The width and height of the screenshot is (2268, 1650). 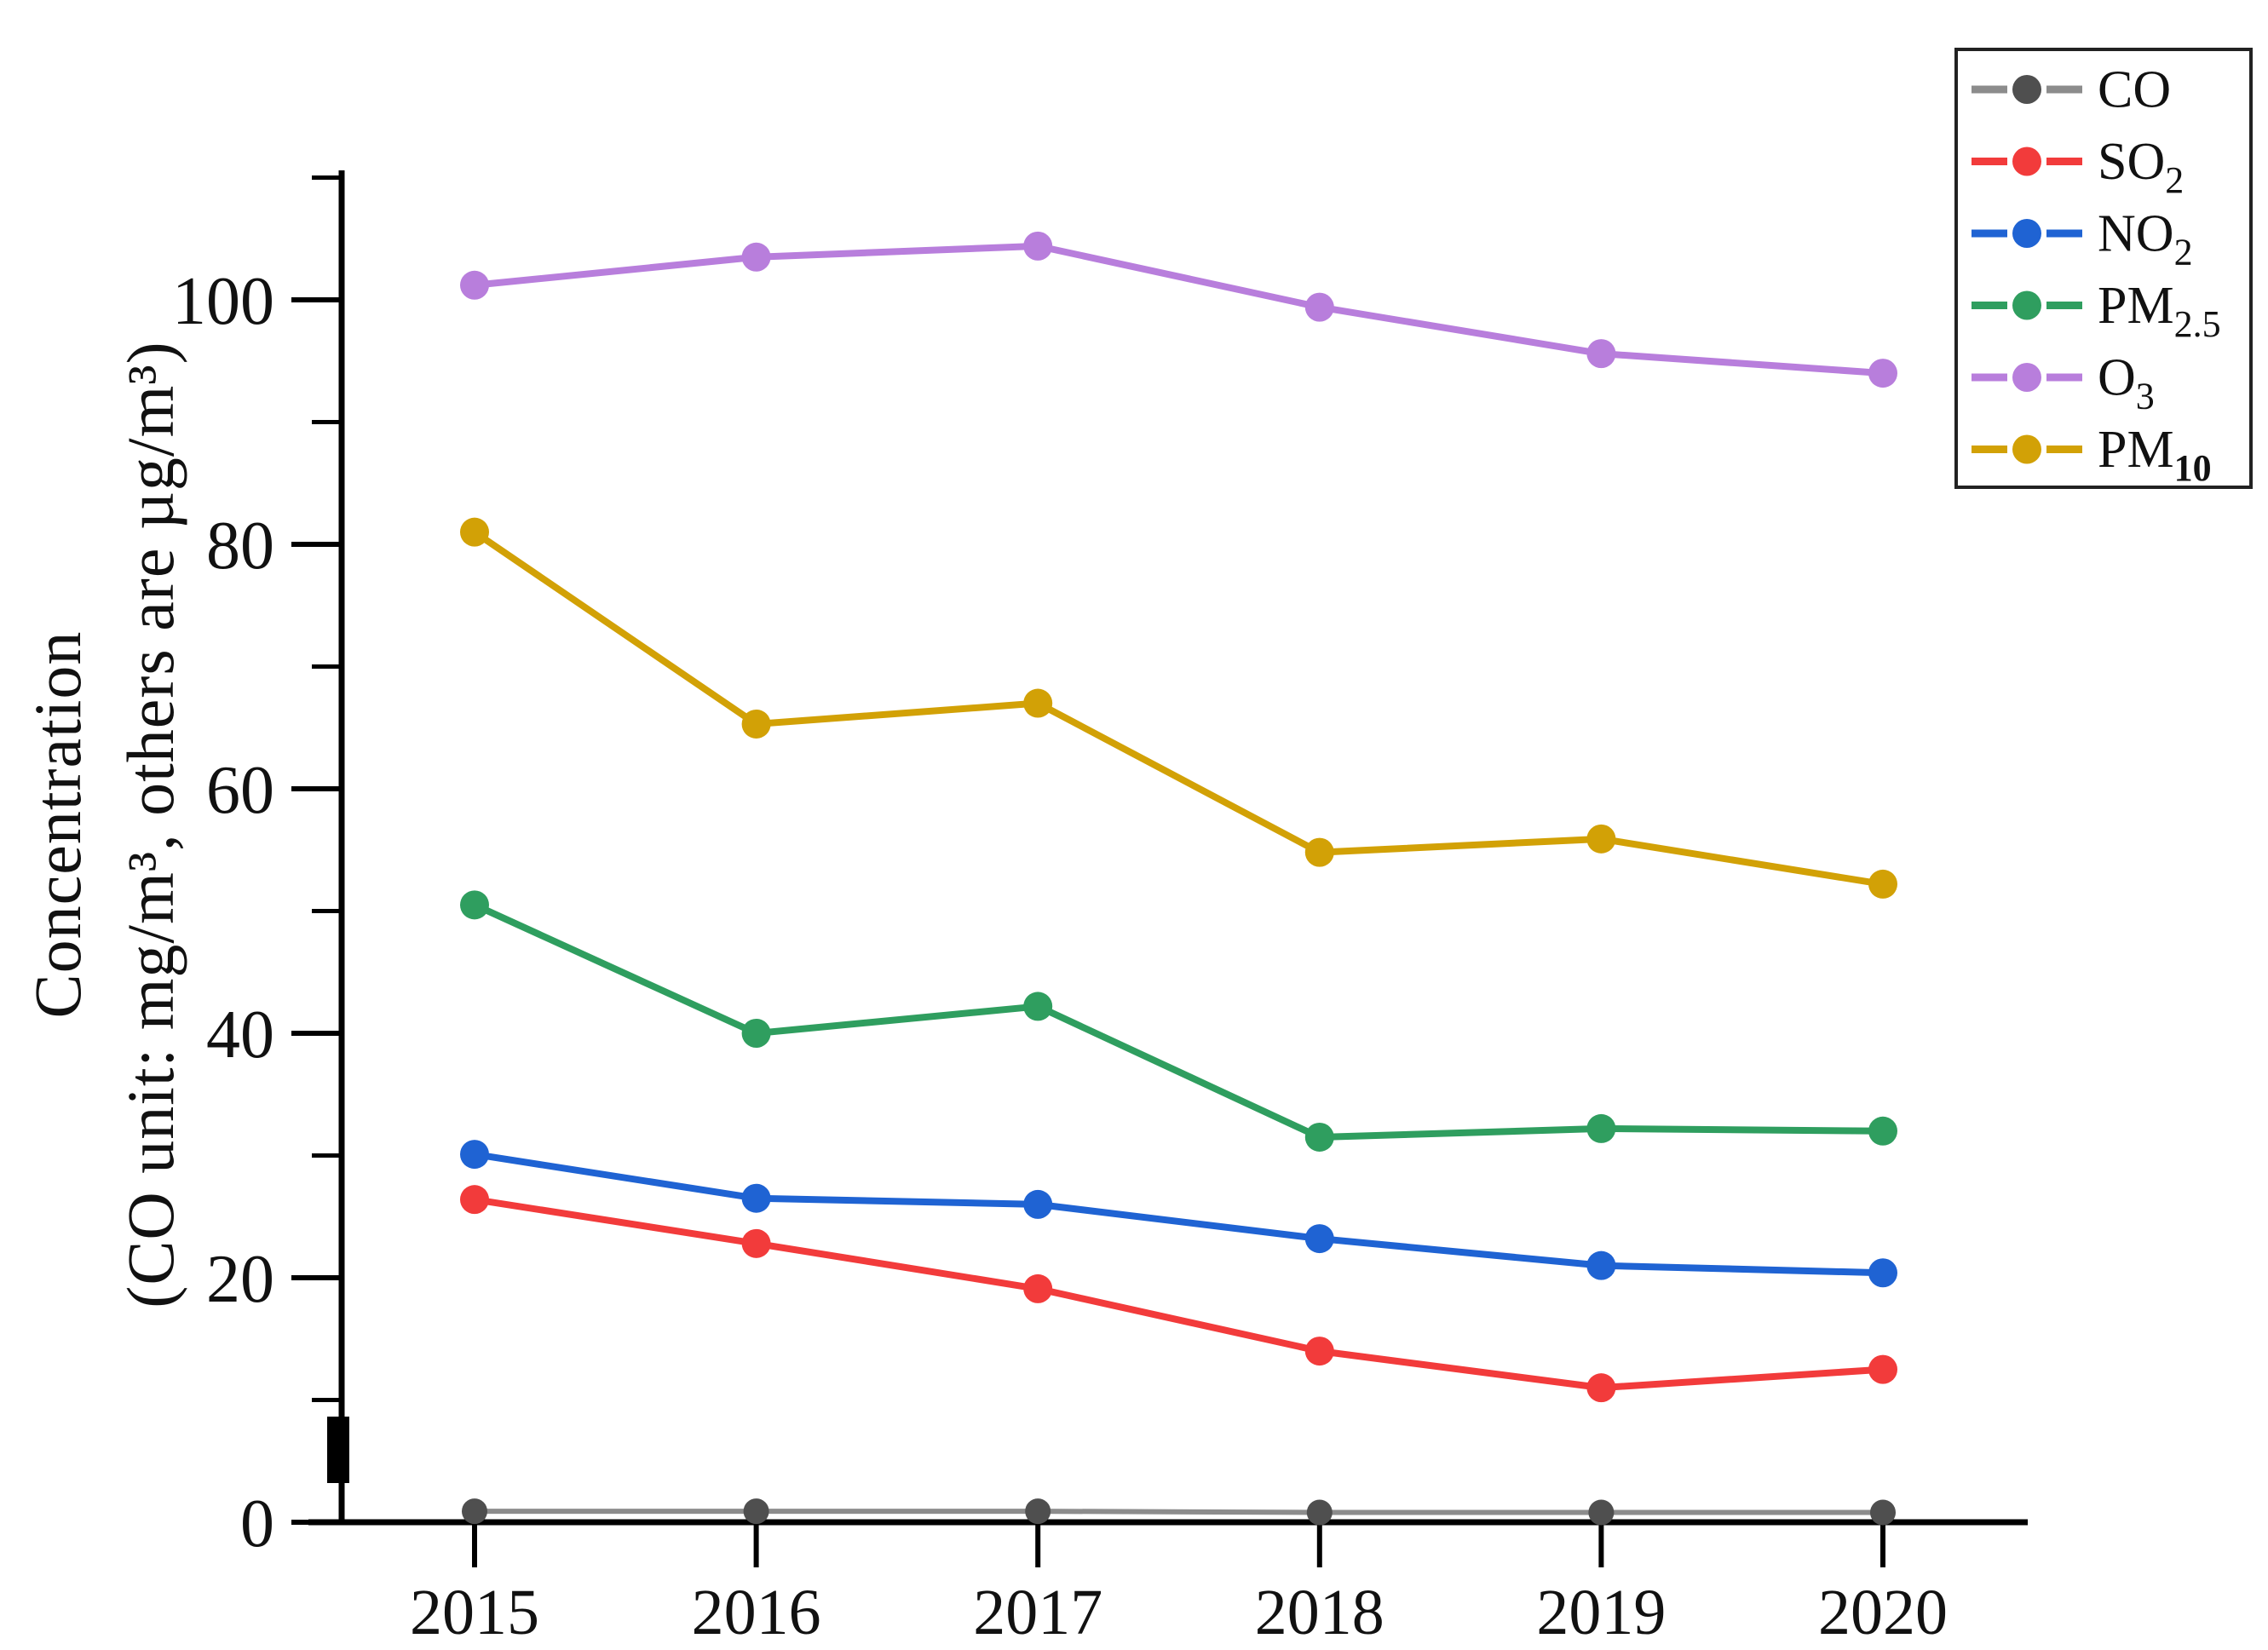 What do you see at coordinates (2027, 161) in the screenshot?
I see `legend-marker-SO2` at bounding box center [2027, 161].